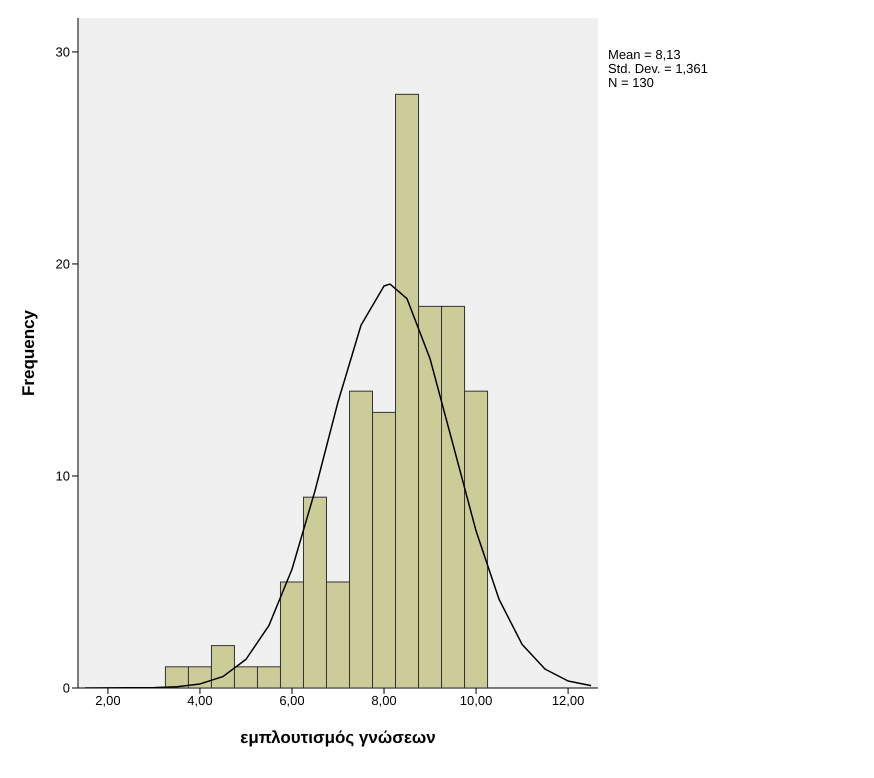  What do you see at coordinates (200, 700) in the screenshot?
I see `x-tick-label: 4,00` at bounding box center [200, 700].